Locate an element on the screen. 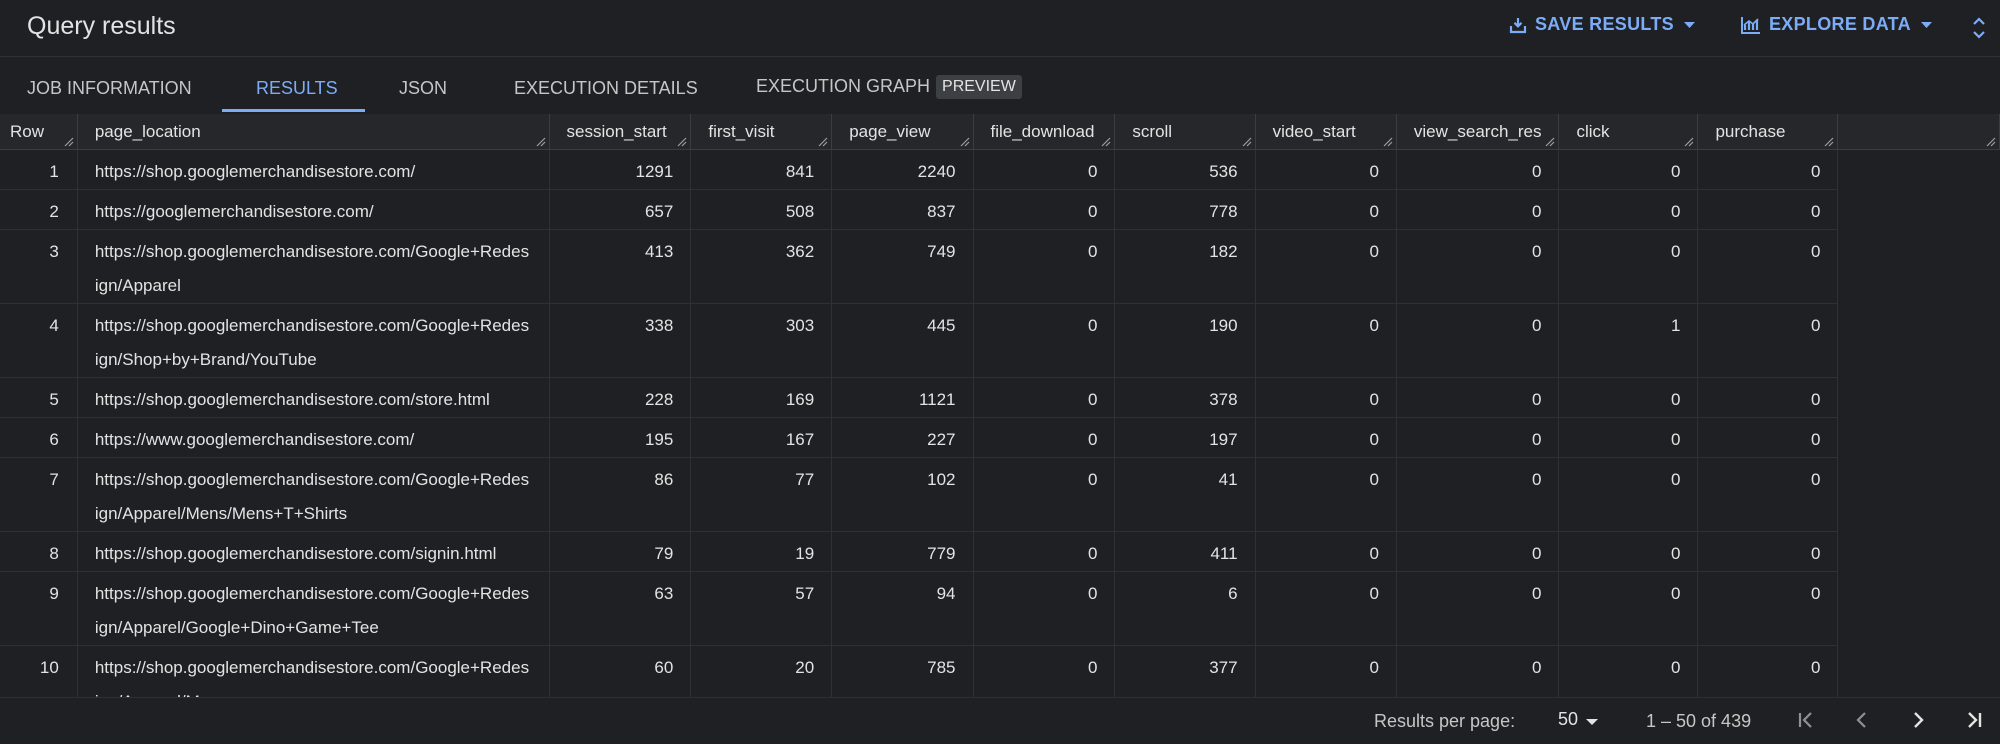 The image size is (2000, 744). tab-execution-details: EXECUTION DETAILS is located at coordinates (606, 88).